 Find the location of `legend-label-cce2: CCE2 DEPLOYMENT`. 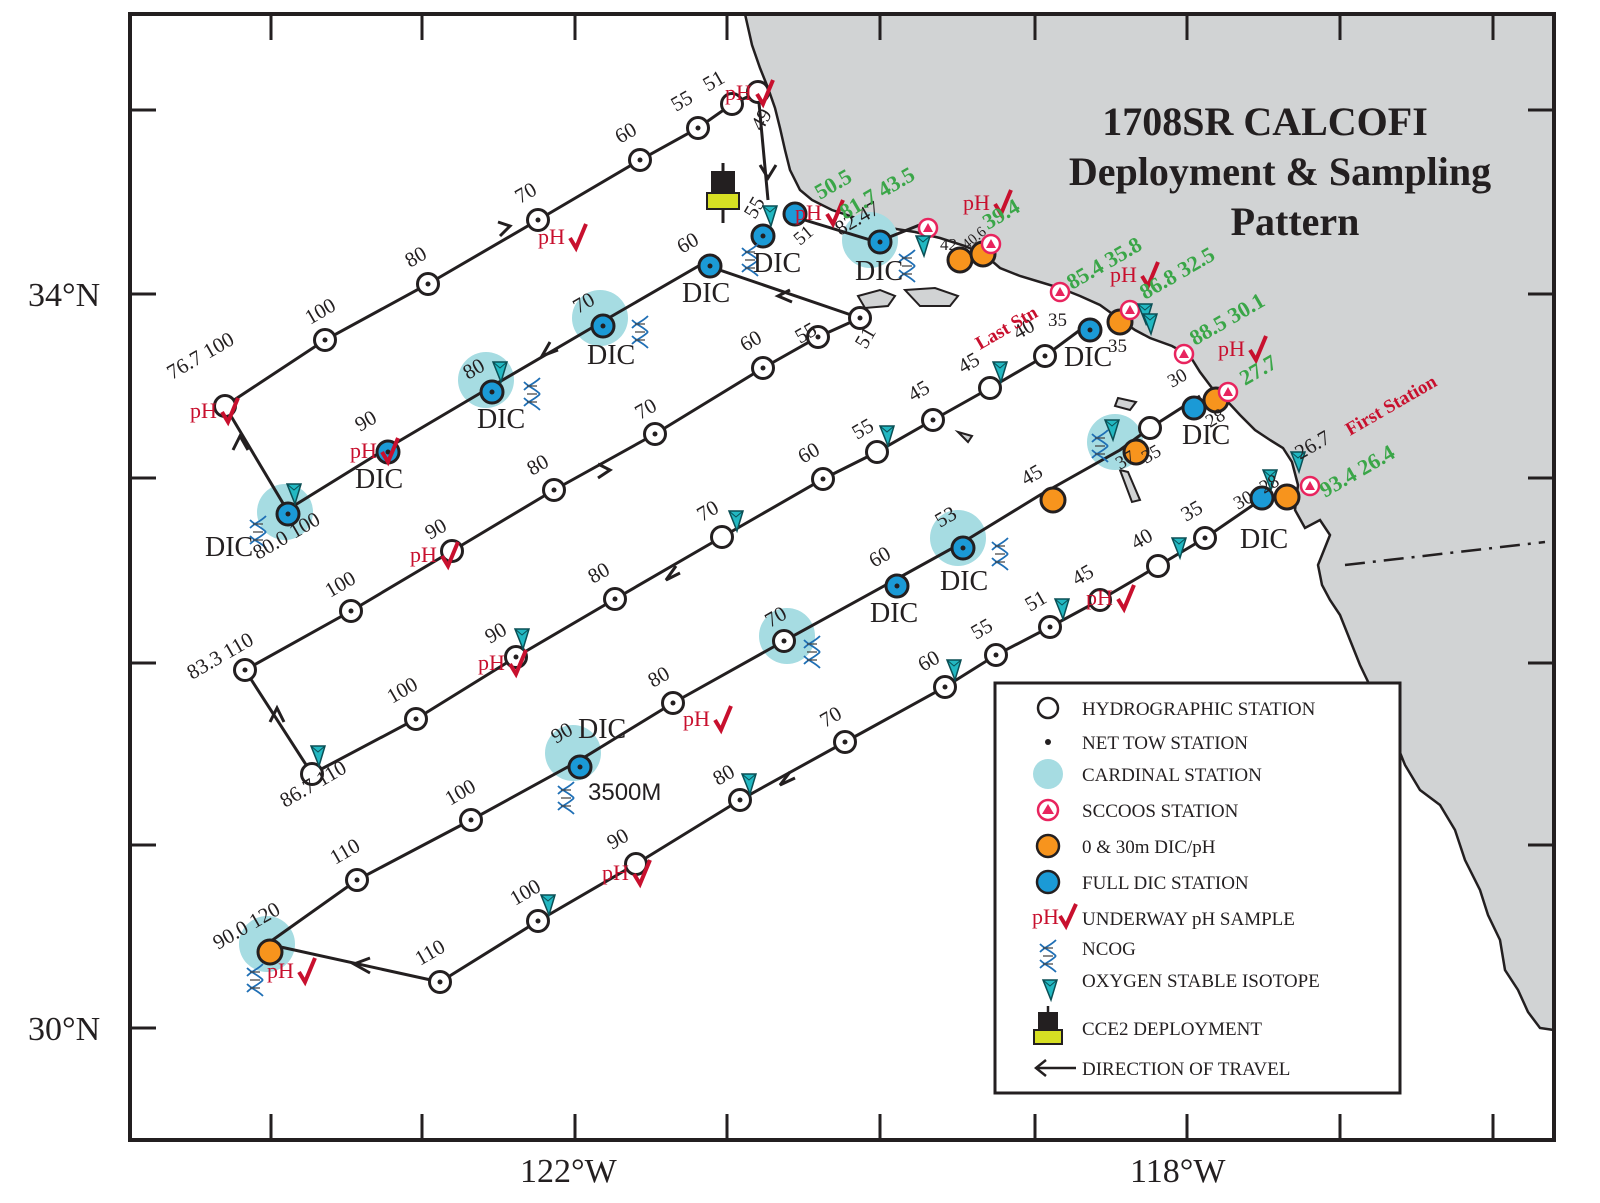

legend-label-cce2: CCE2 DEPLOYMENT is located at coordinates (1172, 1029).